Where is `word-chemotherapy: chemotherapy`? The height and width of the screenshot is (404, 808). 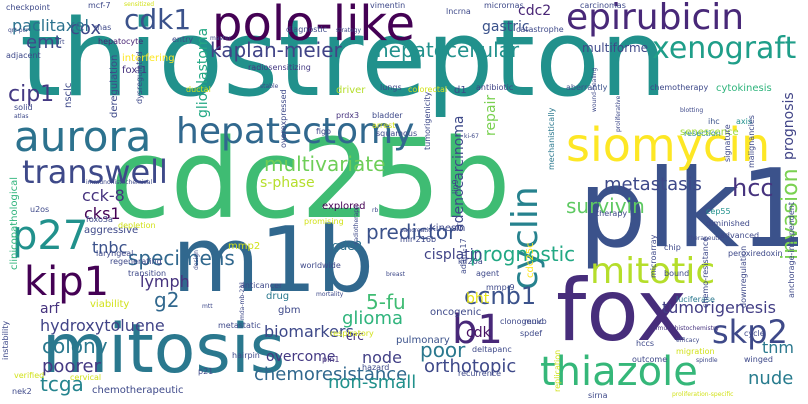 word-chemotherapy: chemotherapy is located at coordinates (679, 87).